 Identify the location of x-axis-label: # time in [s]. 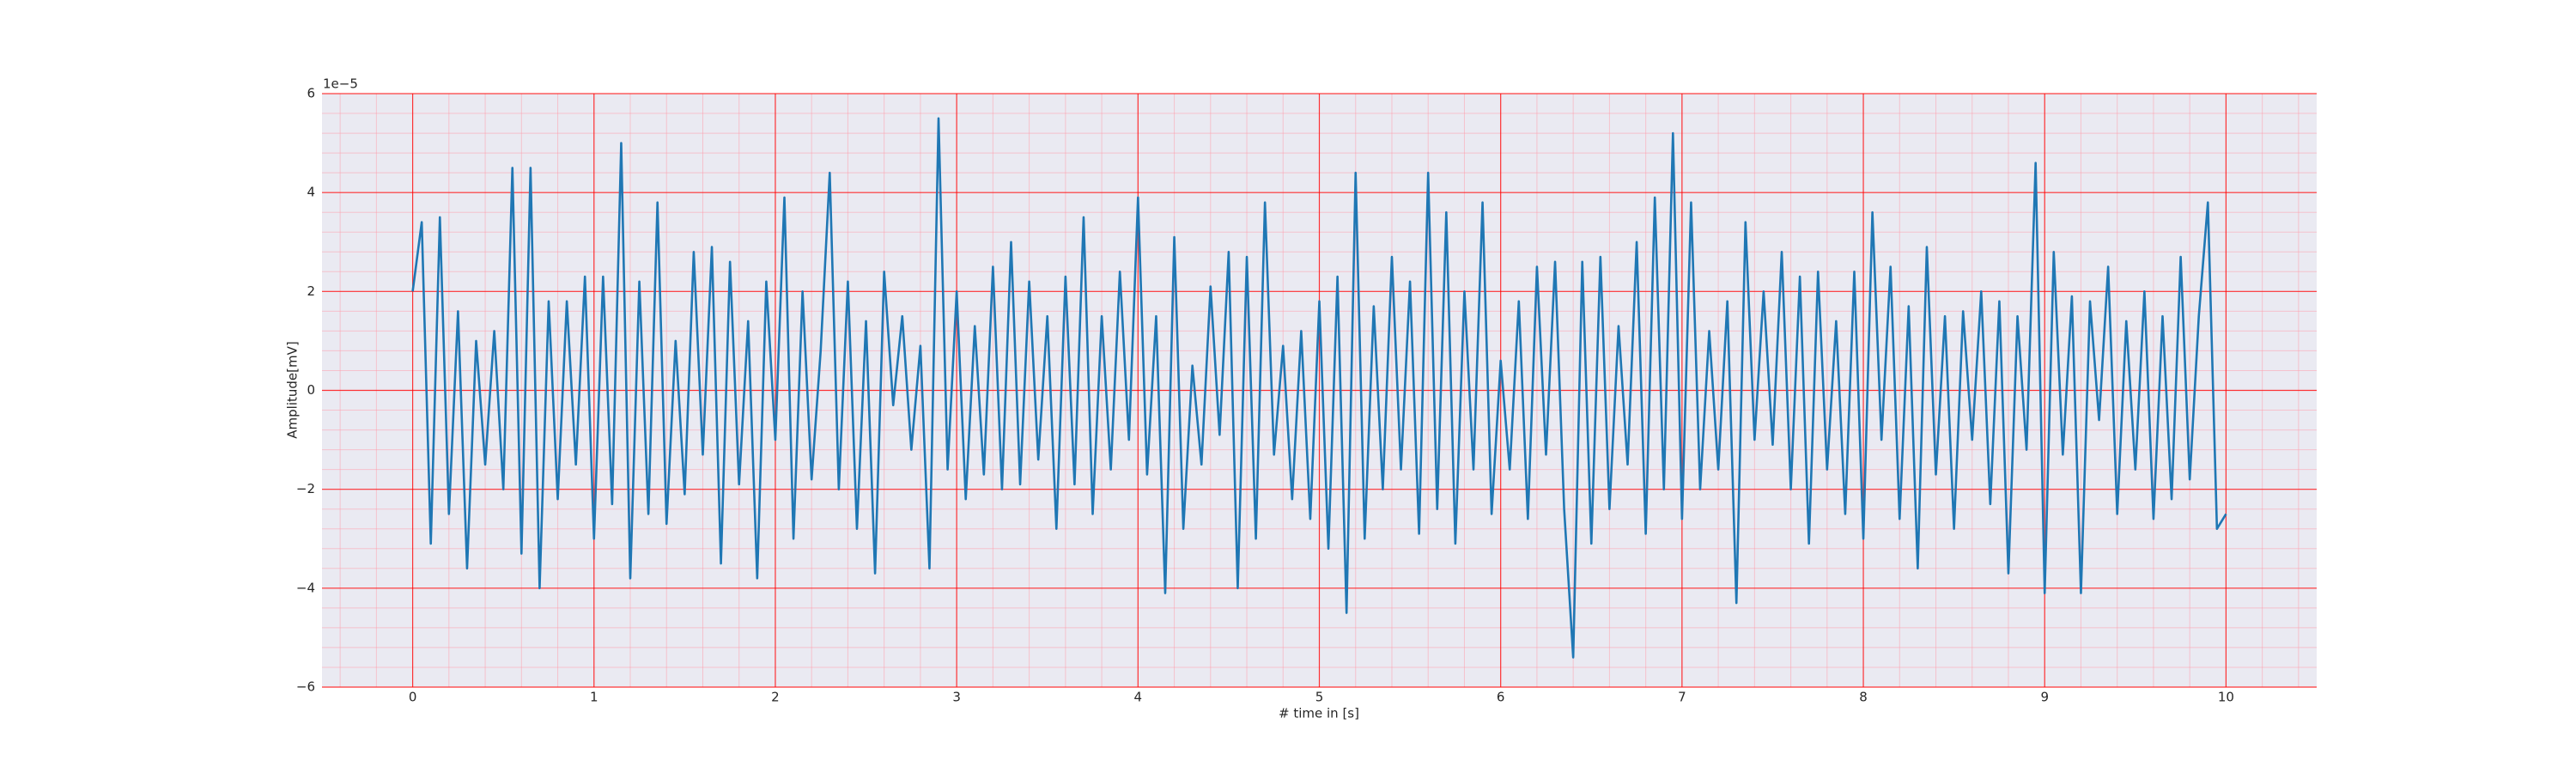
(1319, 713).